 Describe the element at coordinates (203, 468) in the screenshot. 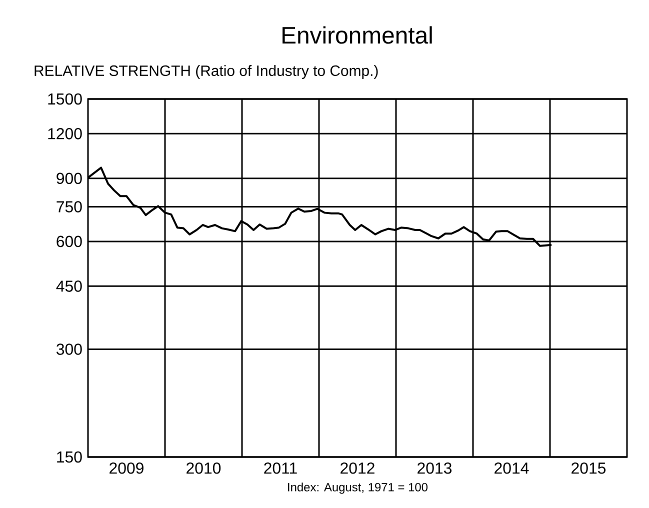

I see `x-tick-label: 2010` at that location.